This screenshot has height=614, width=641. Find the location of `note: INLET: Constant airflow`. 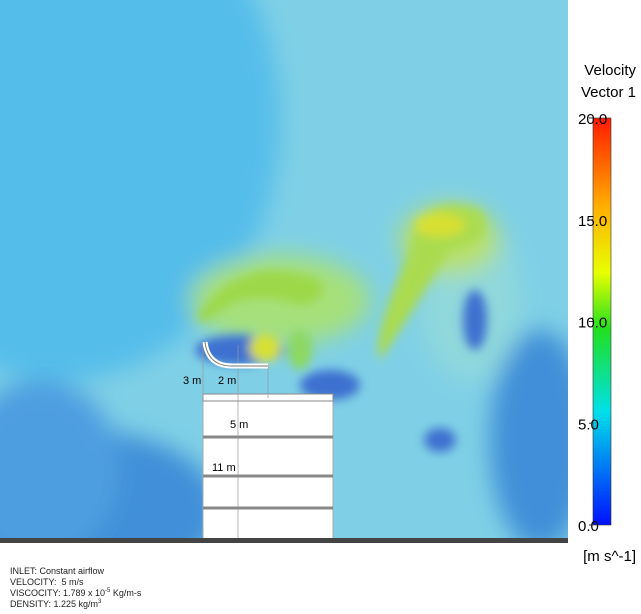

note: INLET: Constant airflow is located at coordinates (57, 571).